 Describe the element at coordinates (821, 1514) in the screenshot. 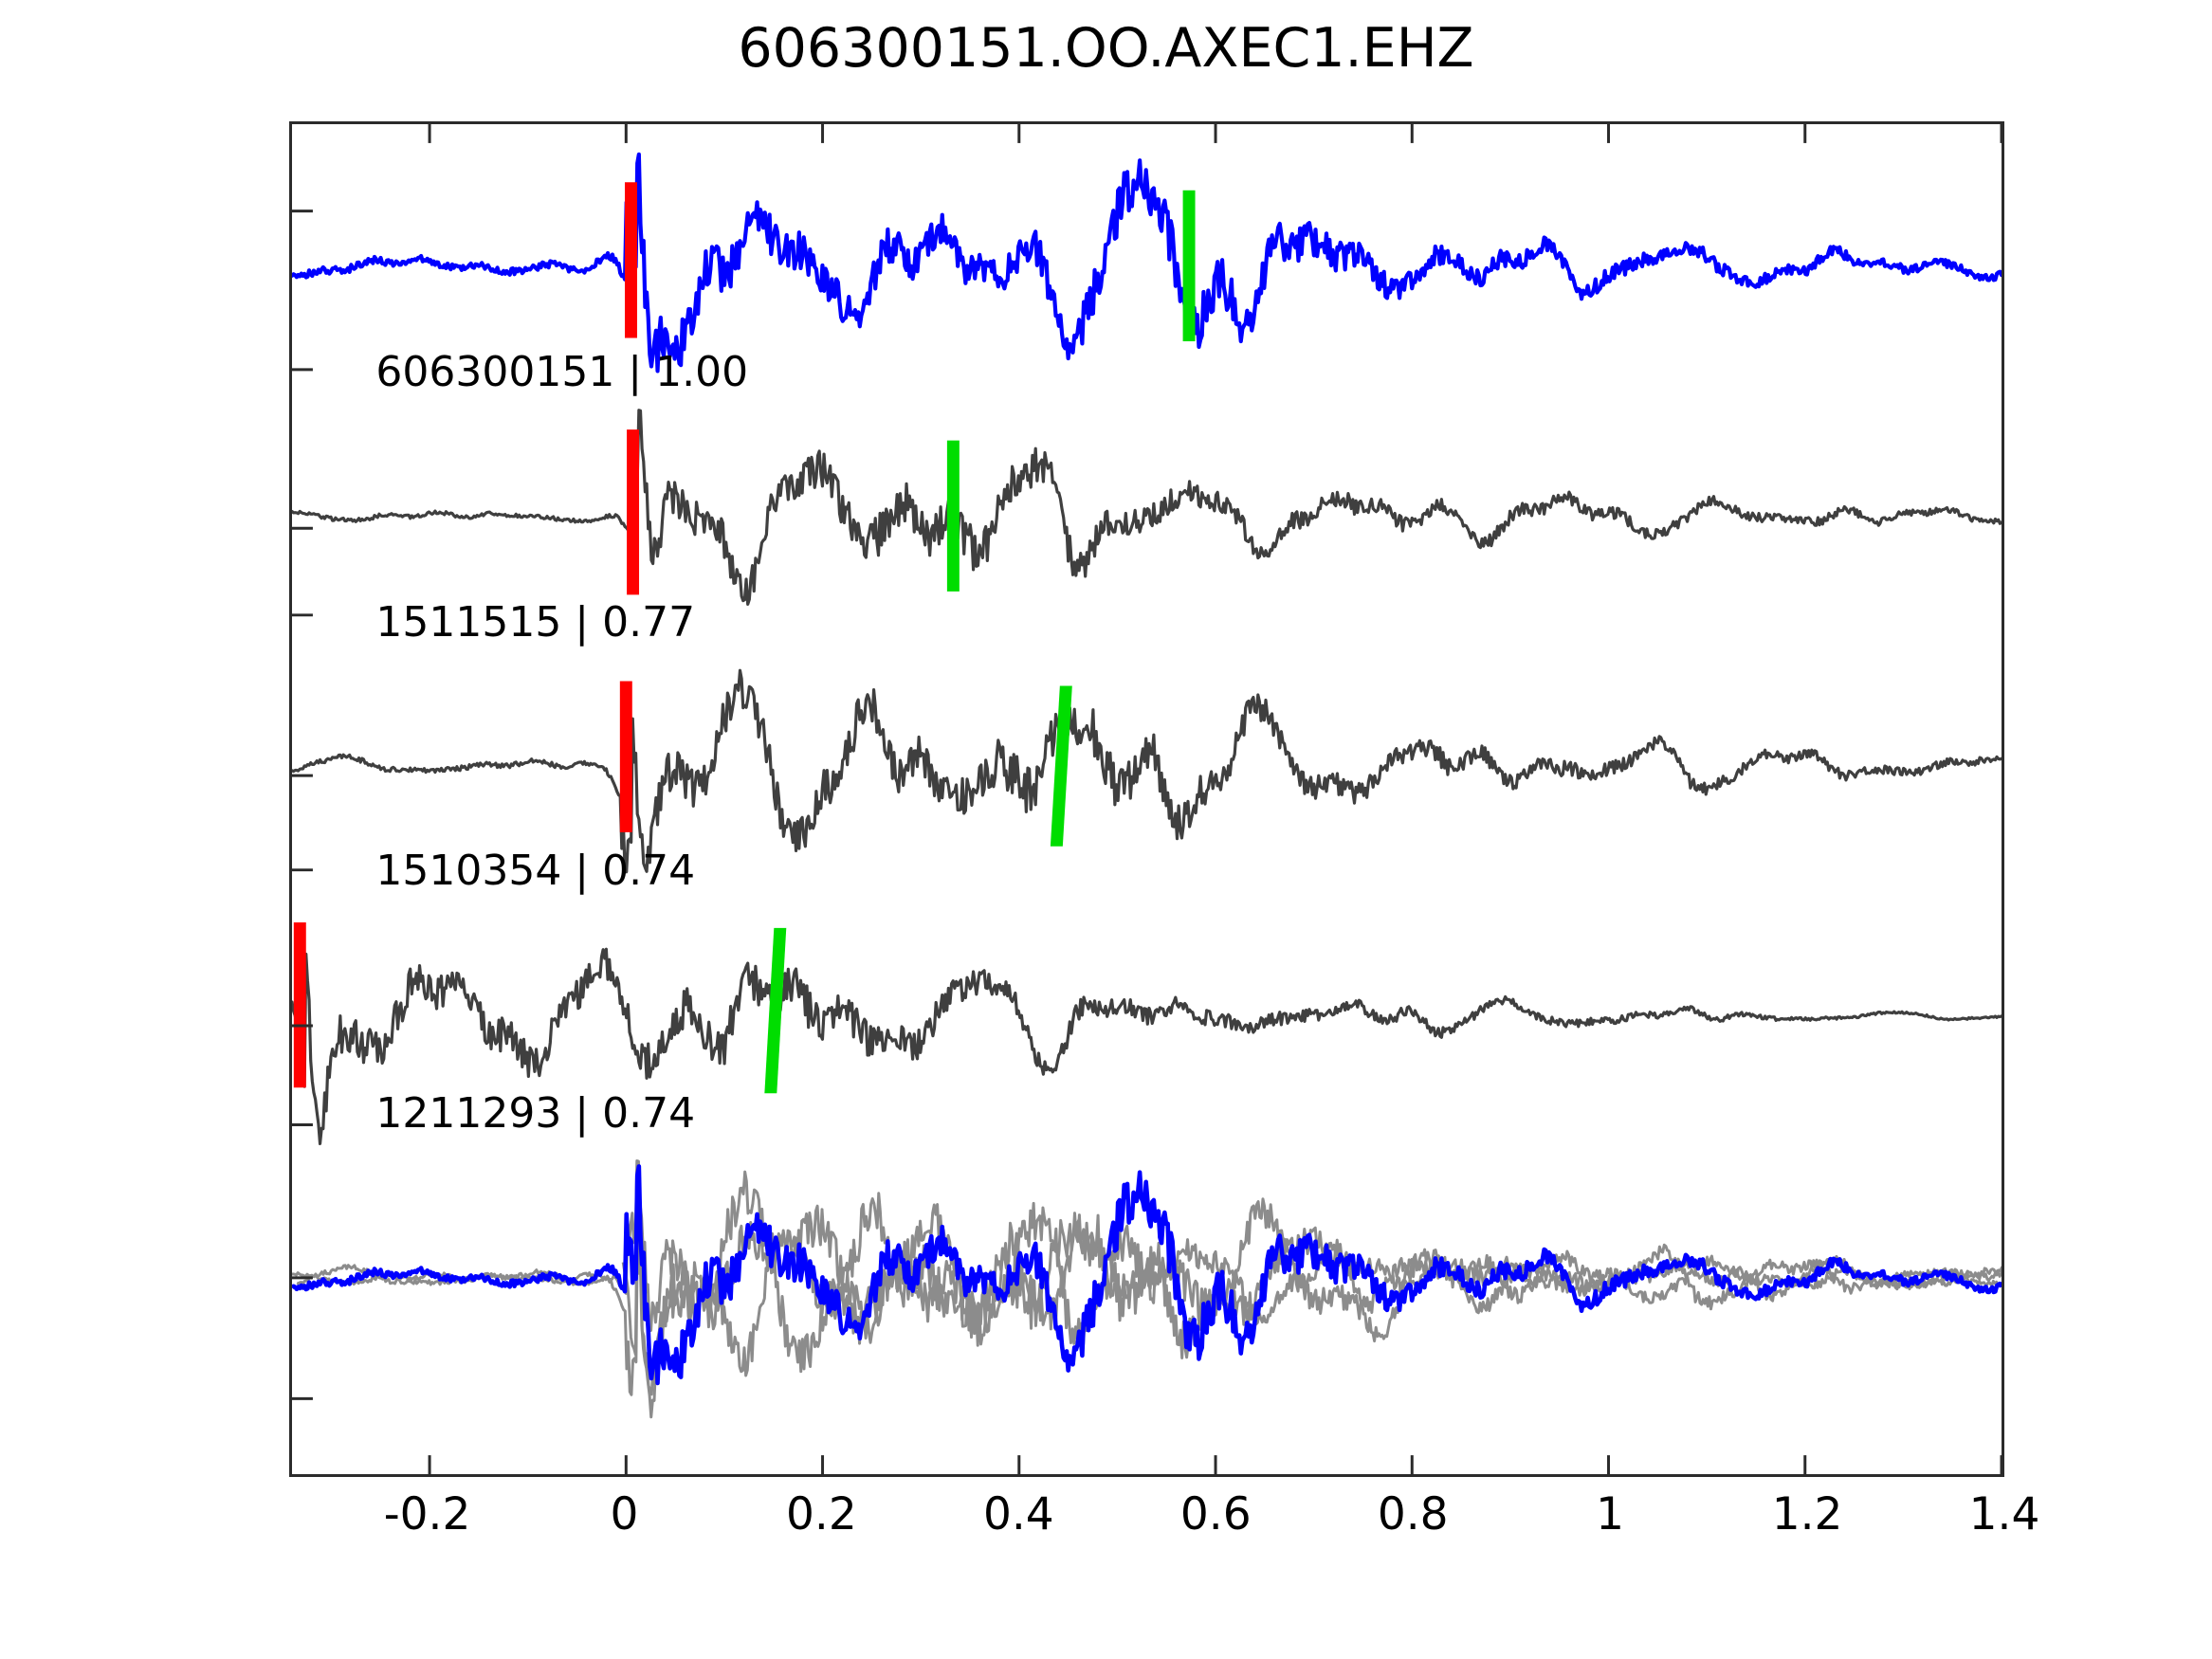

I see `x-tick-label: 0.2` at that location.